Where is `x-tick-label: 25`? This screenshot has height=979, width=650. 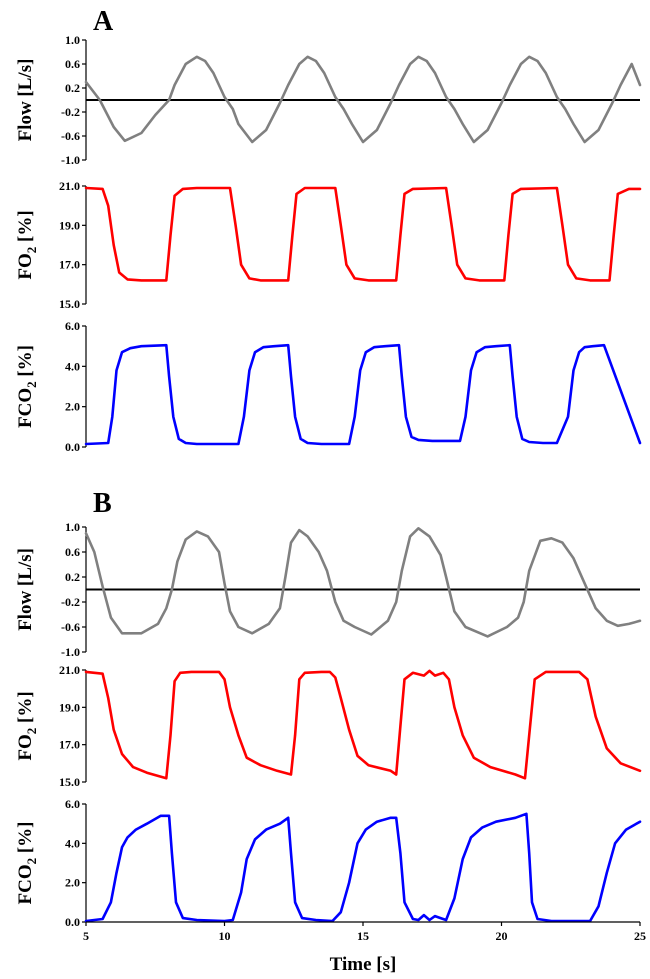 x-tick-label: 25 is located at coordinates (640, 936).